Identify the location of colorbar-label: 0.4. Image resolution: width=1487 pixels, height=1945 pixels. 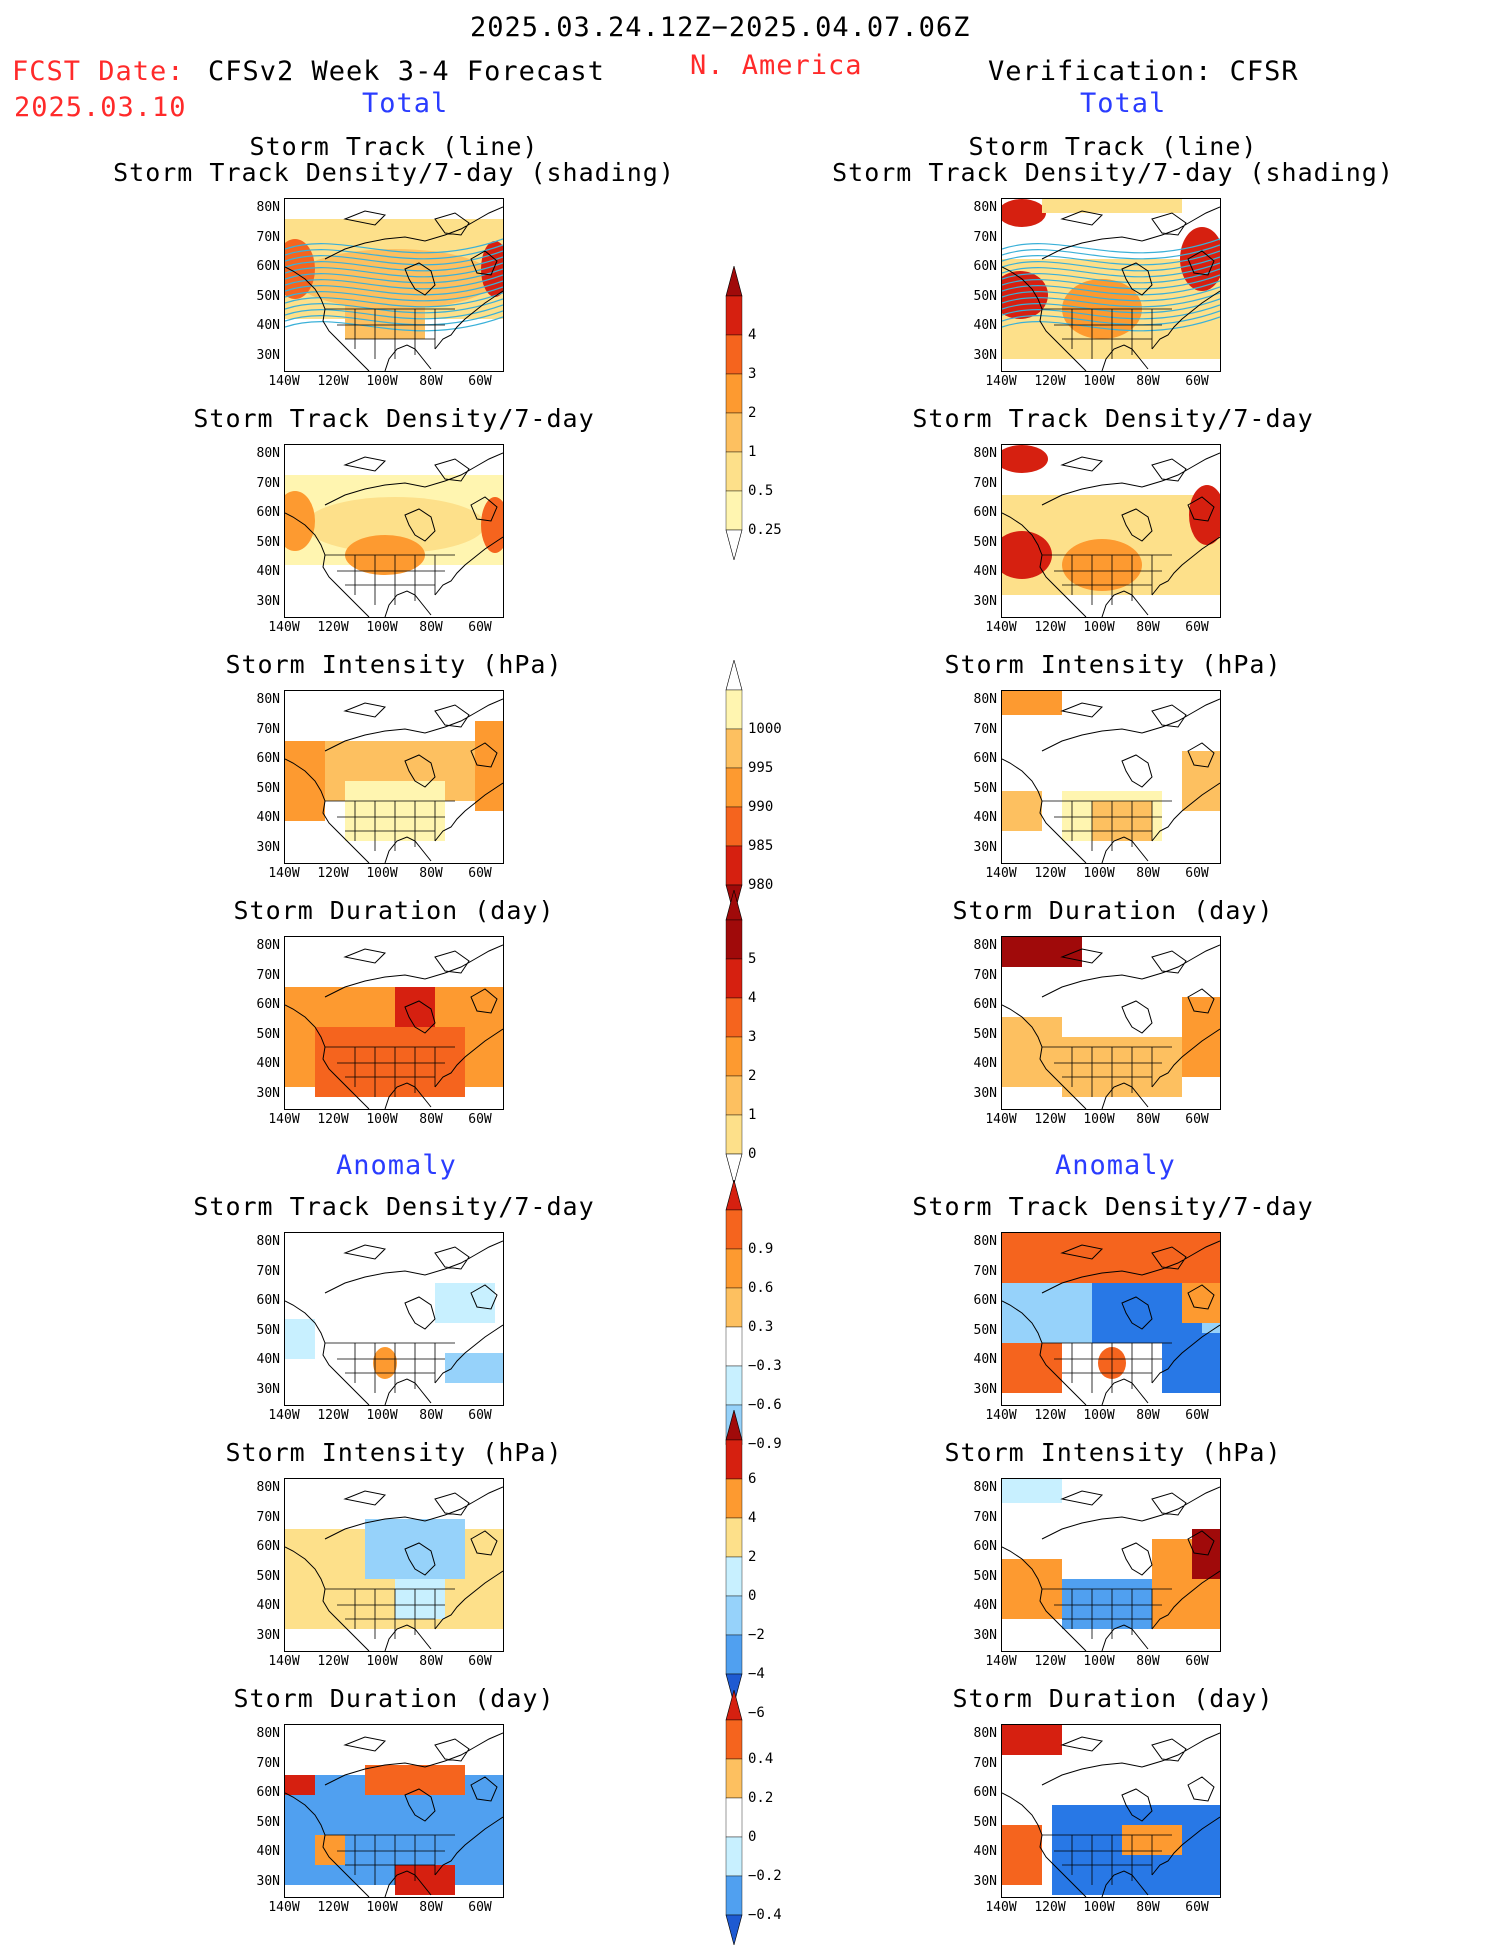
(761, 1759).